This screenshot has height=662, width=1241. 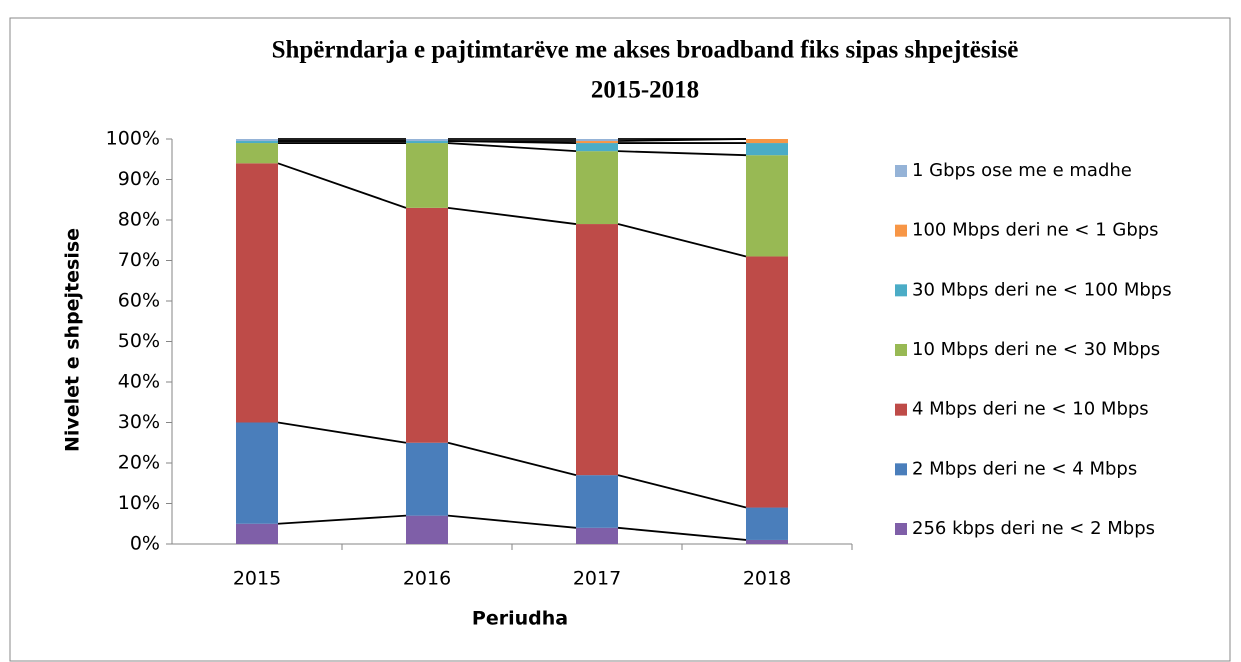 What do you see at coordinates (139, 382) in the screenshot?
I see `y-tick-label: 40%` at bounding box center [139, 382].